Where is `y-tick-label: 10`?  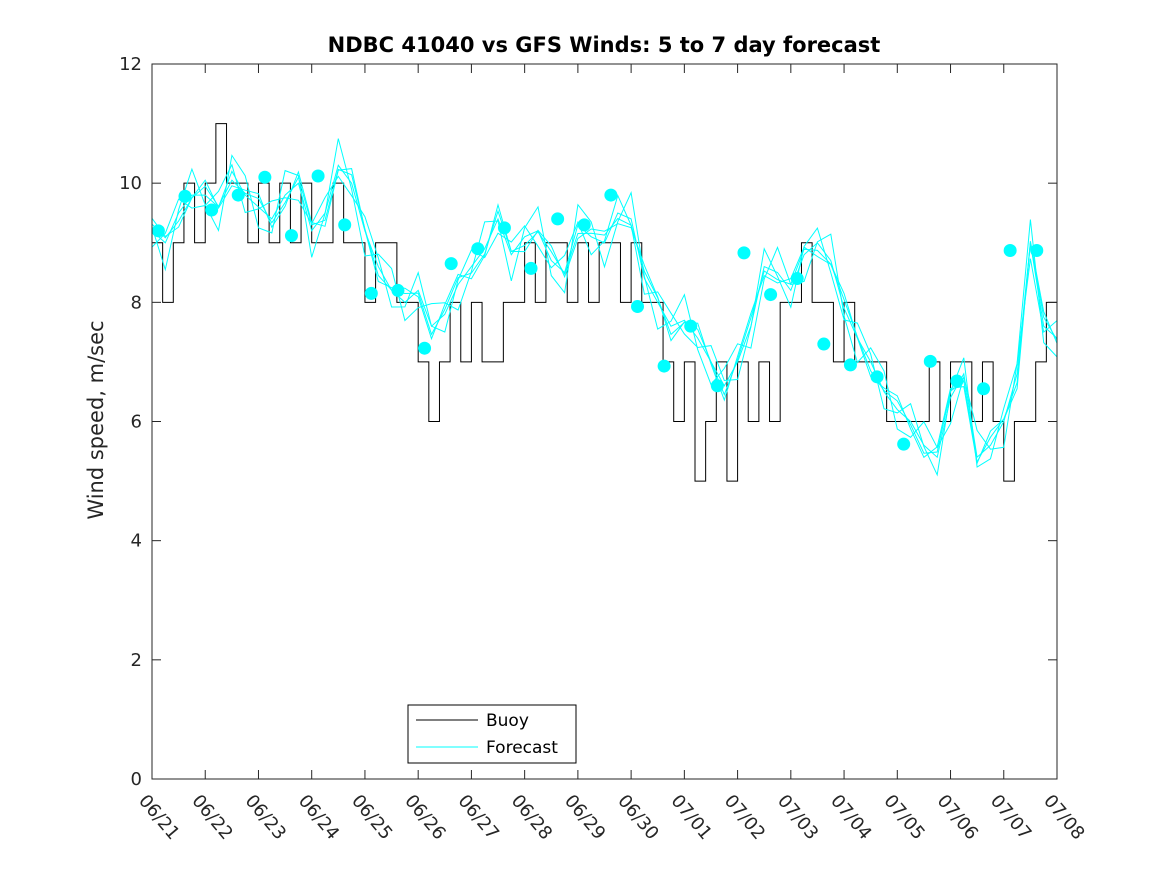
y-tick-label: 10 is located at coordinates (130, 183).